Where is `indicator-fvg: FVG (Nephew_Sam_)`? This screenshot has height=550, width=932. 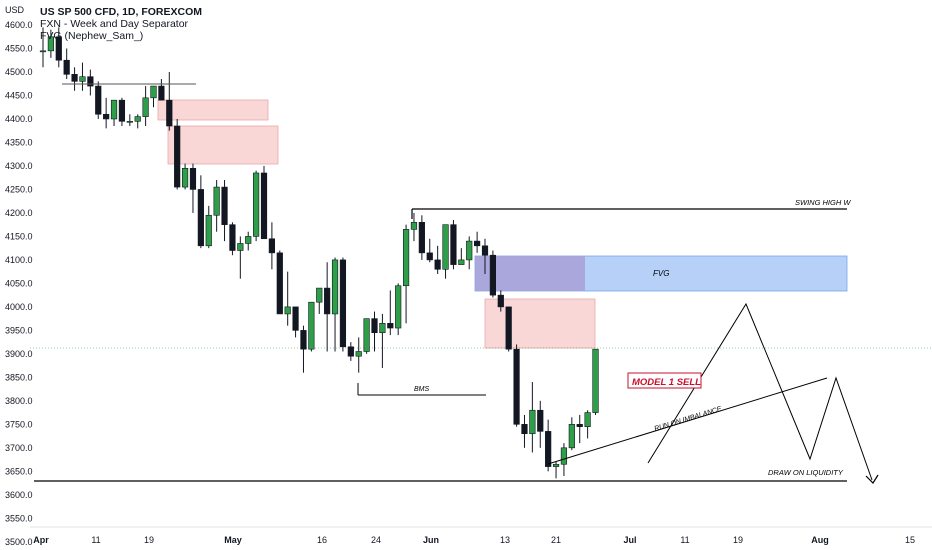
indicator-fvg: FVG (Nephew_Sam_) is located at coordinates (92, 36).